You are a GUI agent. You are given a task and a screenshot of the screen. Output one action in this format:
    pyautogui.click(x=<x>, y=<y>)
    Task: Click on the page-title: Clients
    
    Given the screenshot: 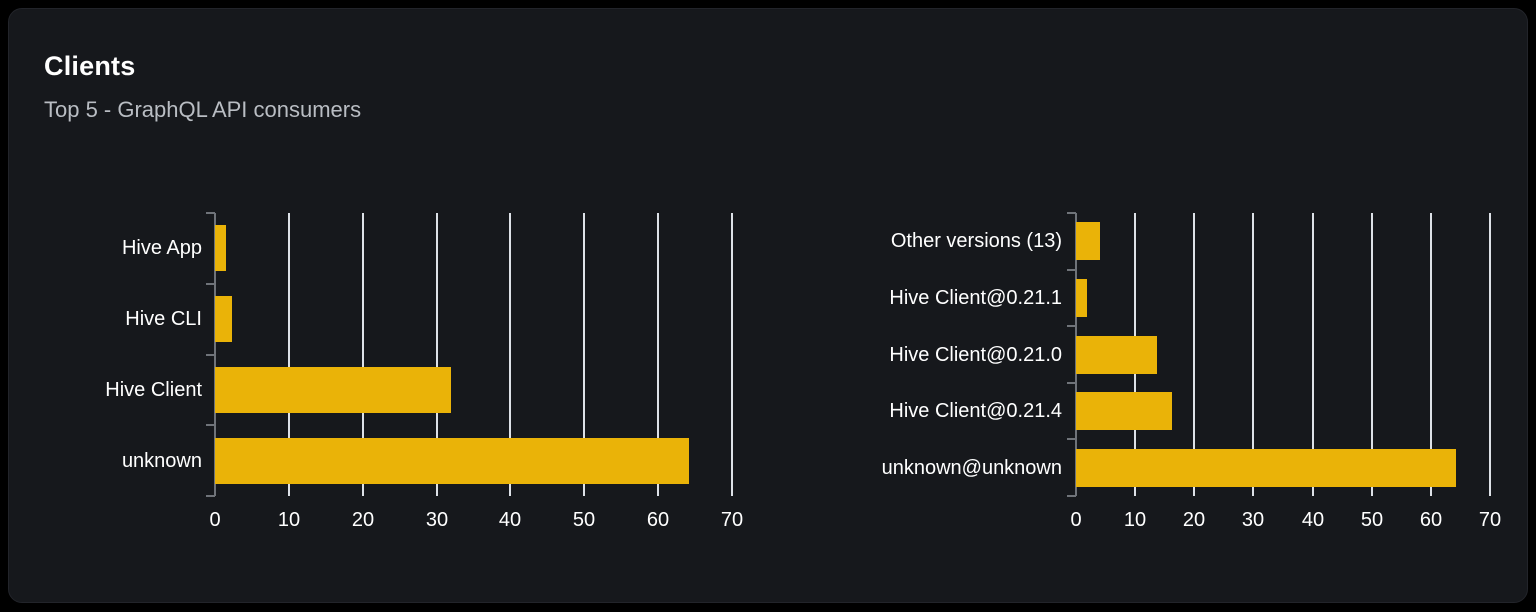 What is the action you would take?
    pyautogui.click(x=90, y=66)
    